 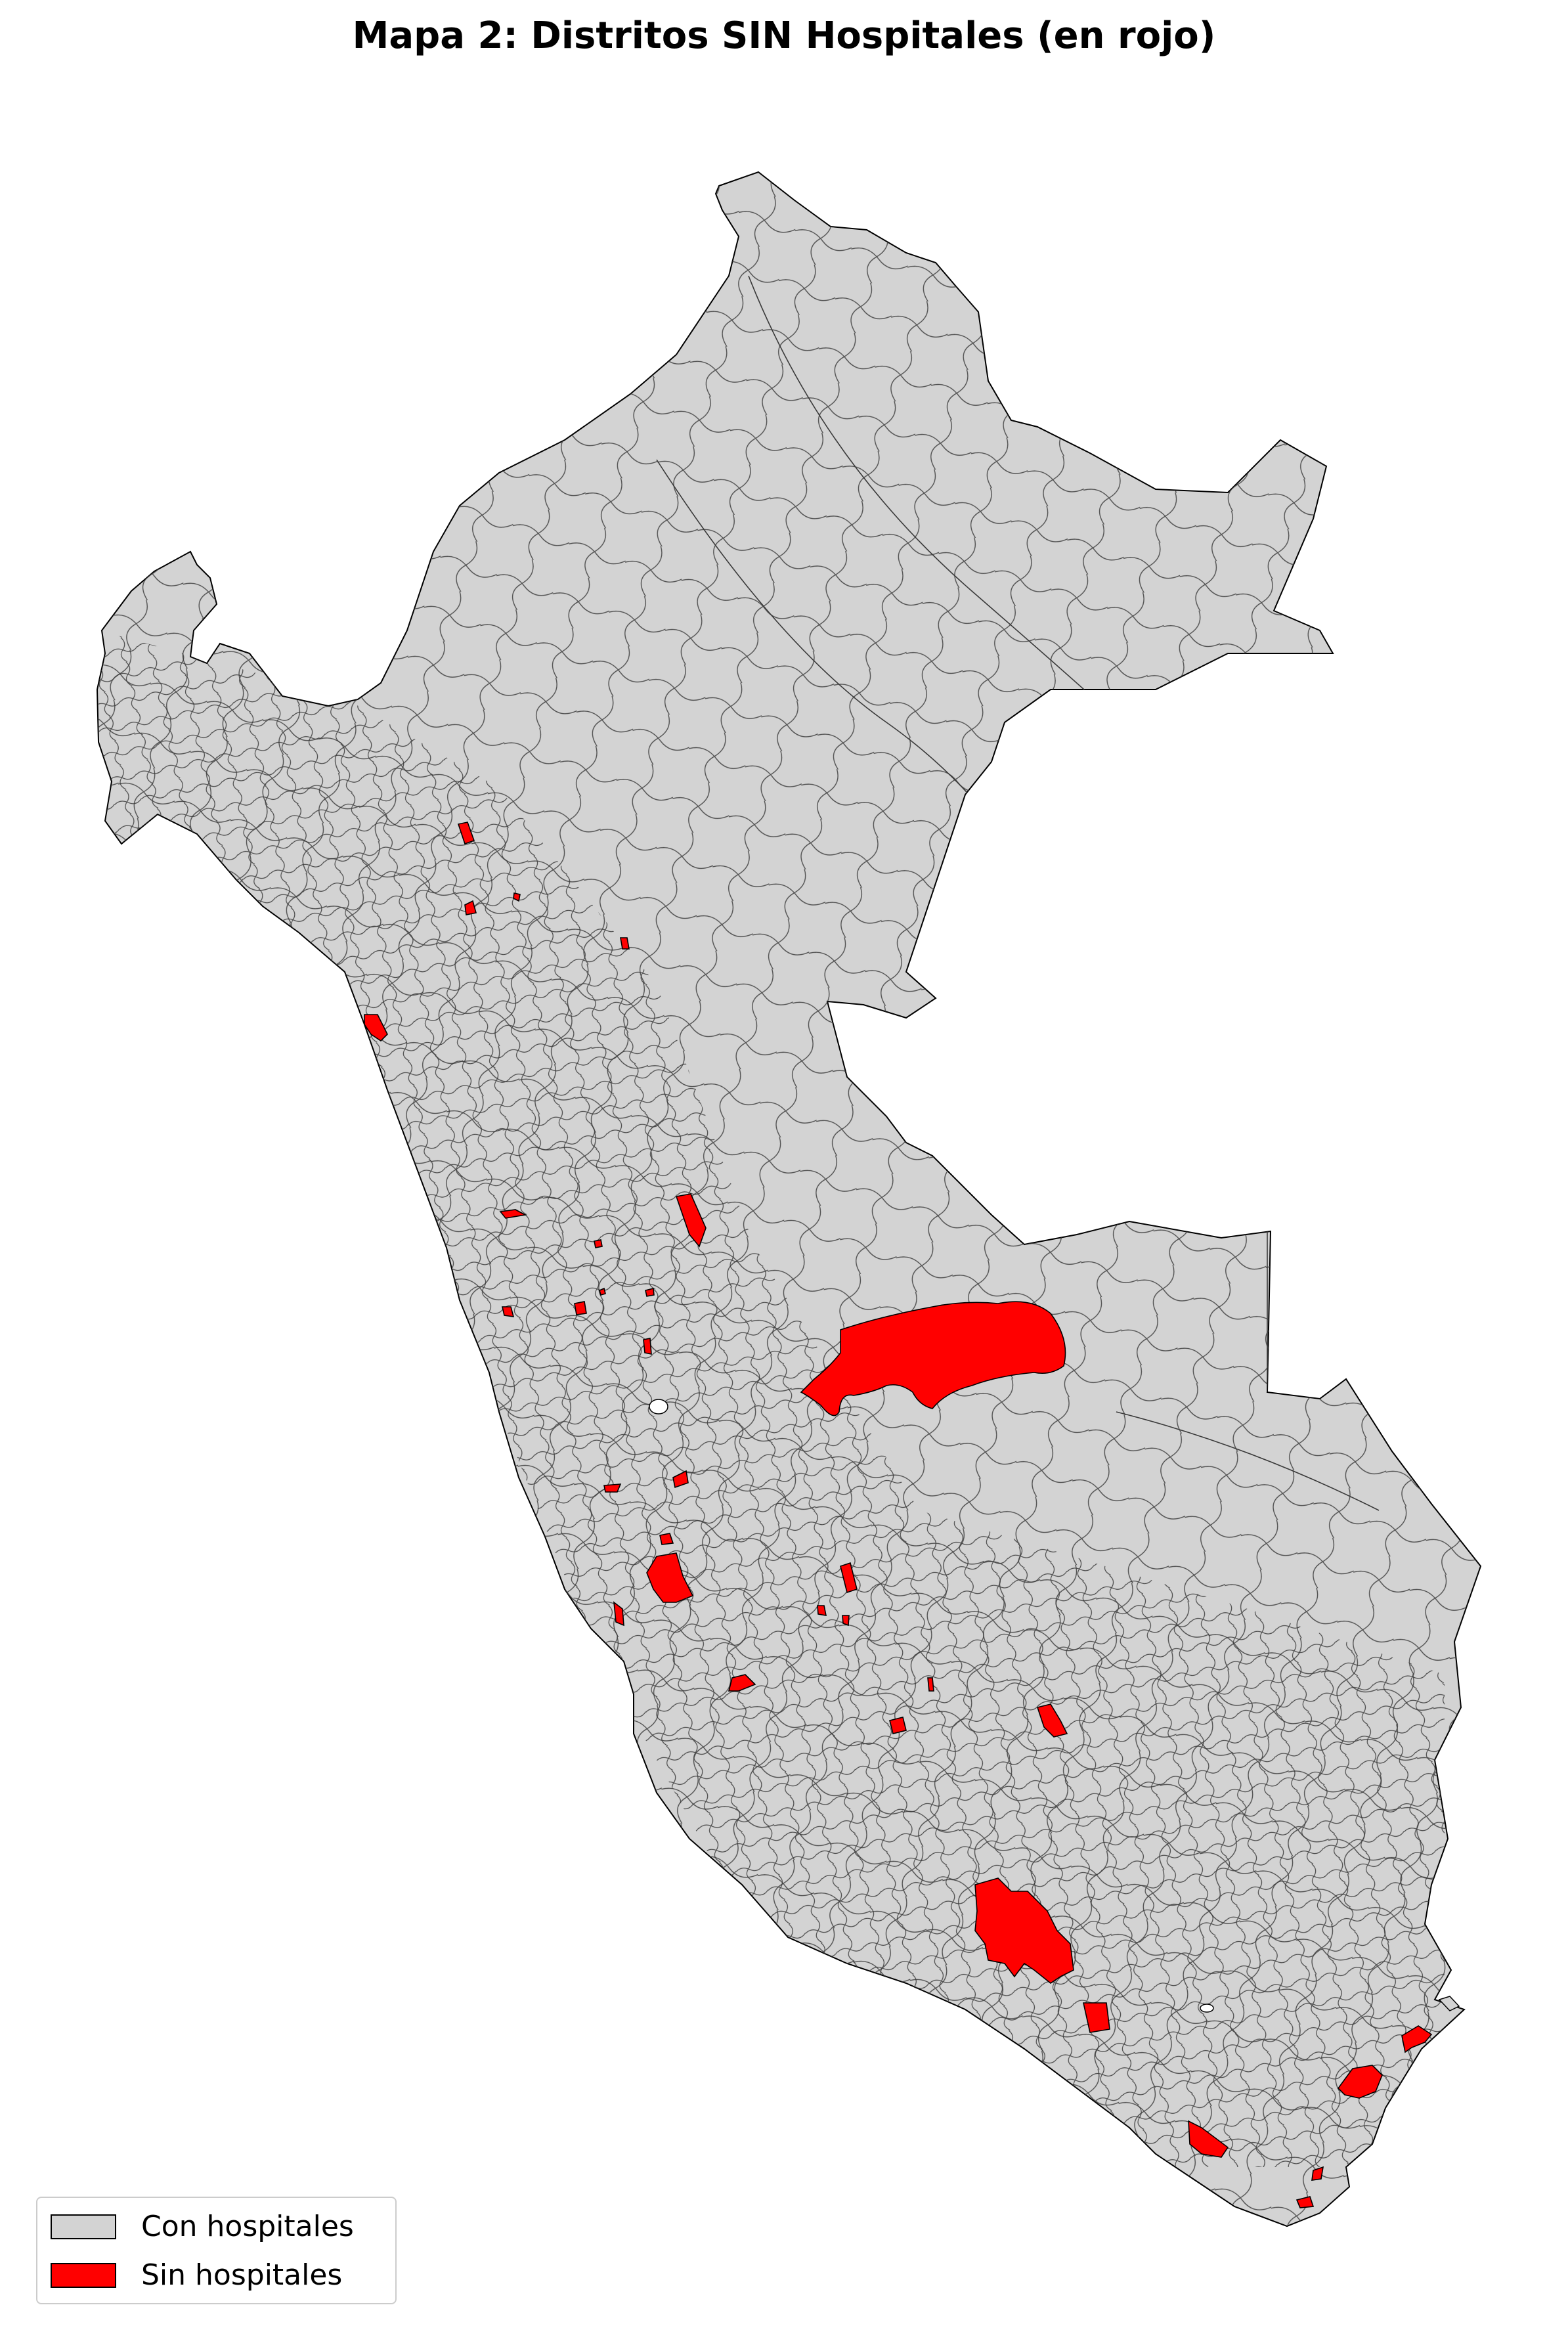 What do you see at coordinates (242, 2275) in the screenshot?
I see `legend-label: Sin hospitales` at bounding box center [242, 2275].